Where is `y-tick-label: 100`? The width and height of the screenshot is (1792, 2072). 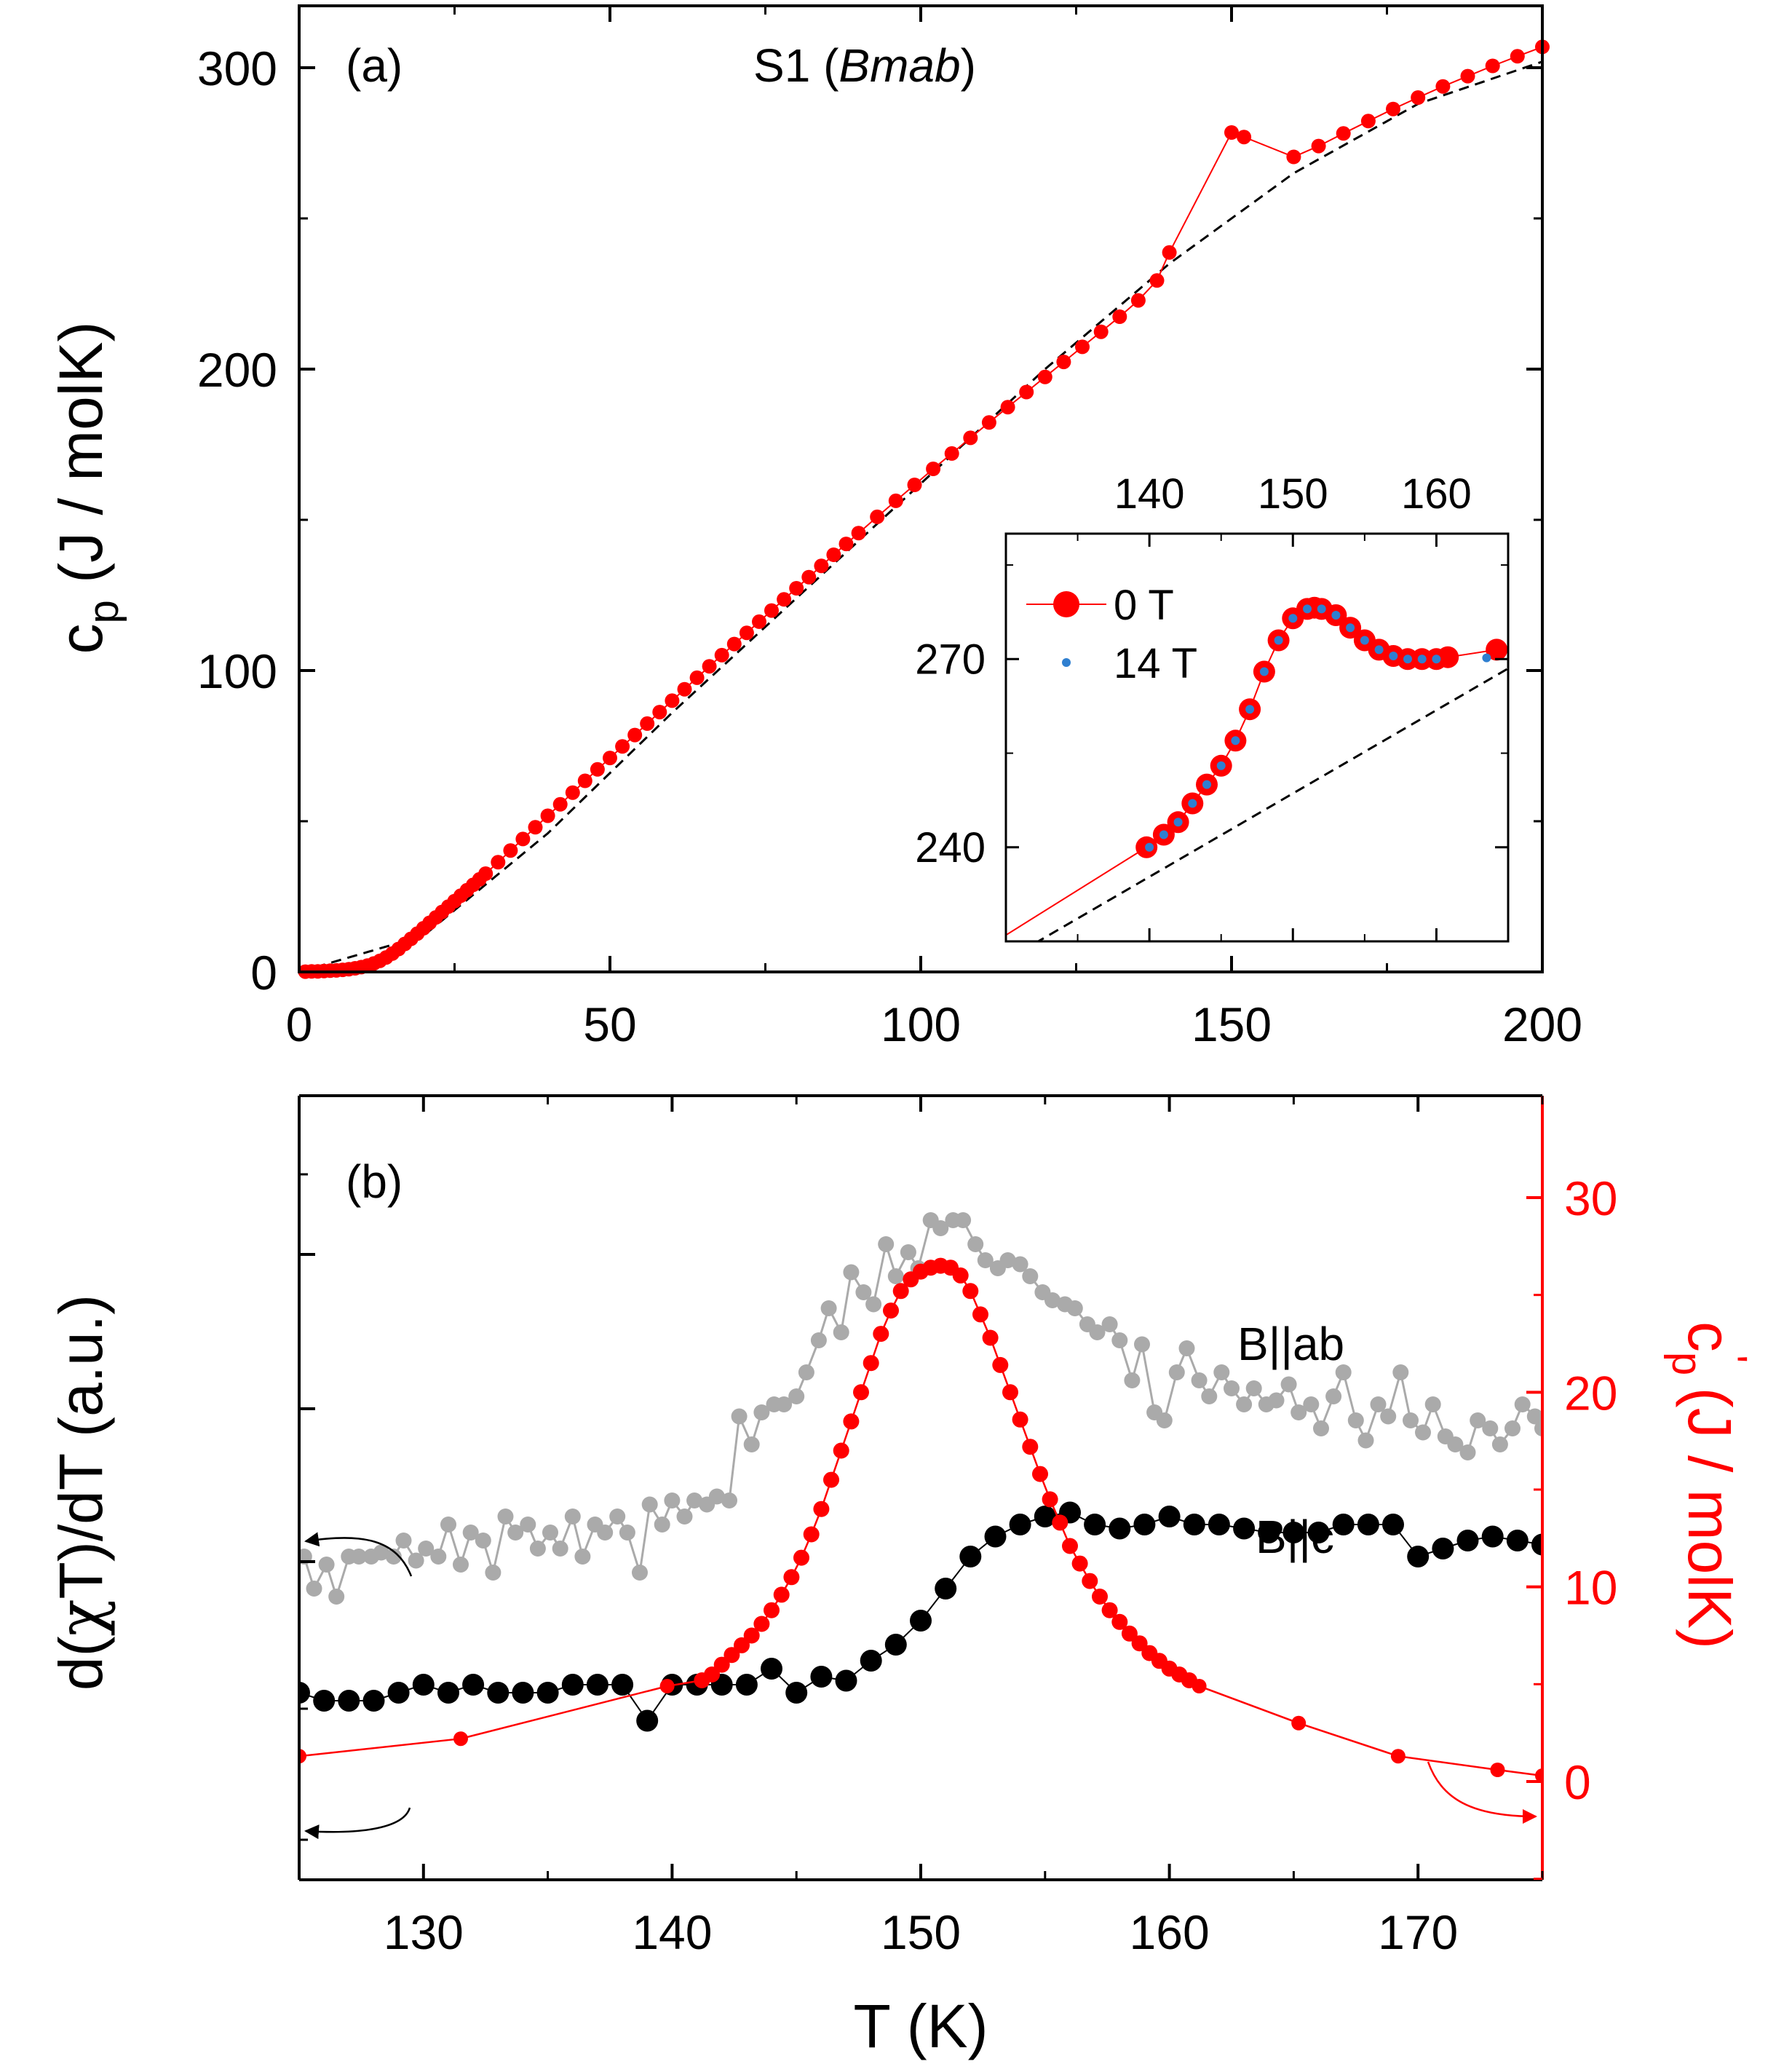 y-tick-label: 100 is located at coordinates (237, 671).